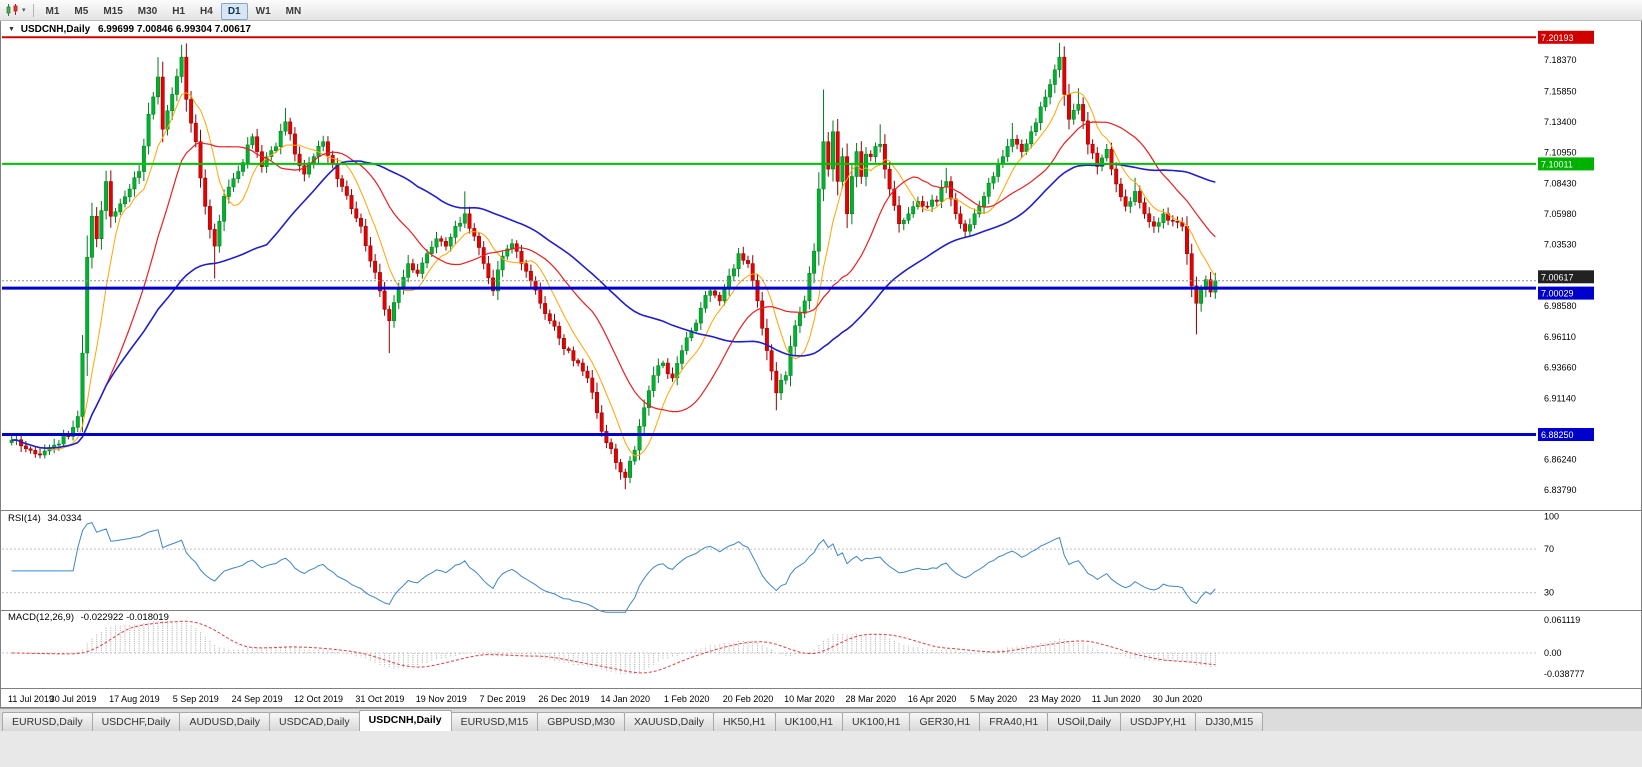 Image resolution: width=1642 pixels, height=767 pixels. I want to click on macd-axis-label: 0.061119, so click(1562, 620).